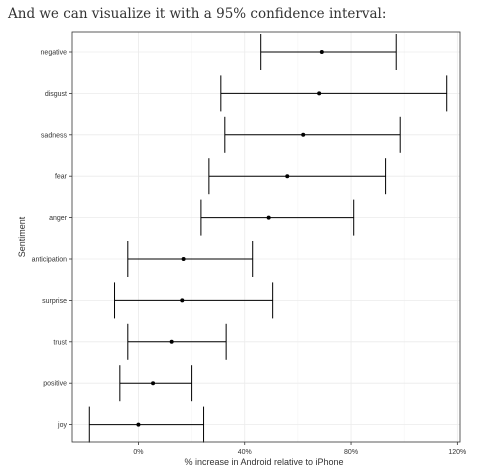  What do you see at coordinates (138, 452) in the screenshot?
I see `x-tick-label: 0%` at bounding box center [138, 452].